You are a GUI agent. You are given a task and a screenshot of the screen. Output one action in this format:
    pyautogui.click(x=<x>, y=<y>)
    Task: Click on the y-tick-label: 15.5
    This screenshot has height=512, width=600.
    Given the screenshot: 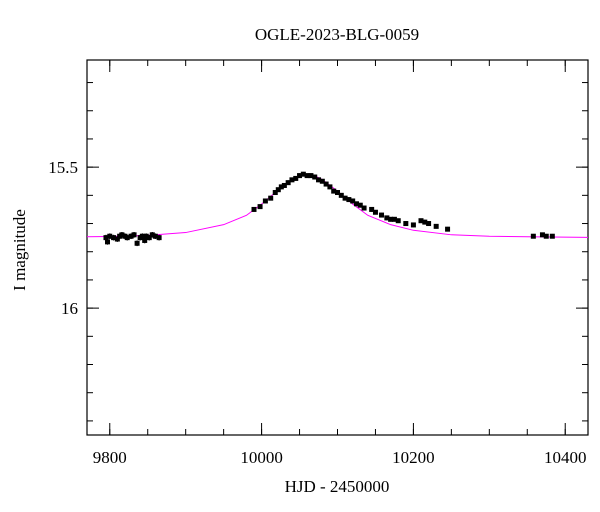 What is the action you would take?
    pyautogui.click(x=63, y=167)
    